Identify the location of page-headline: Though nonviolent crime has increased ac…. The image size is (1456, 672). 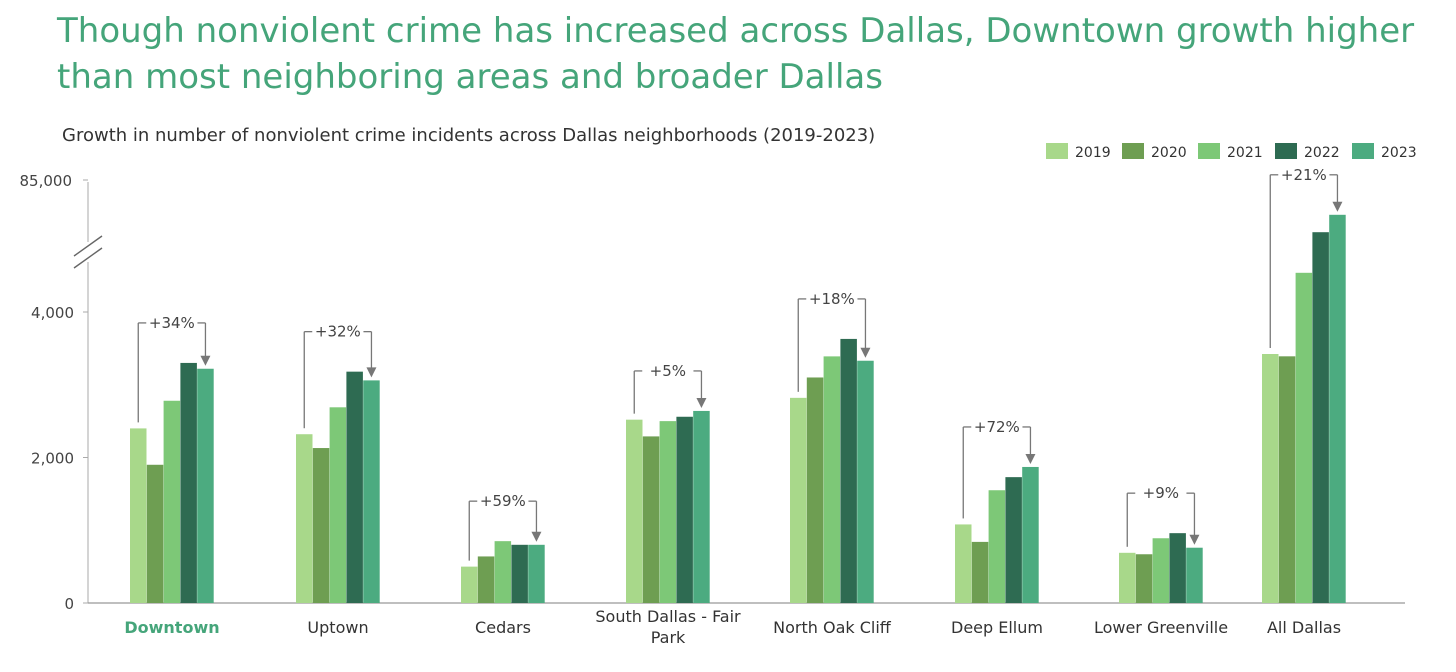
(736, 54).